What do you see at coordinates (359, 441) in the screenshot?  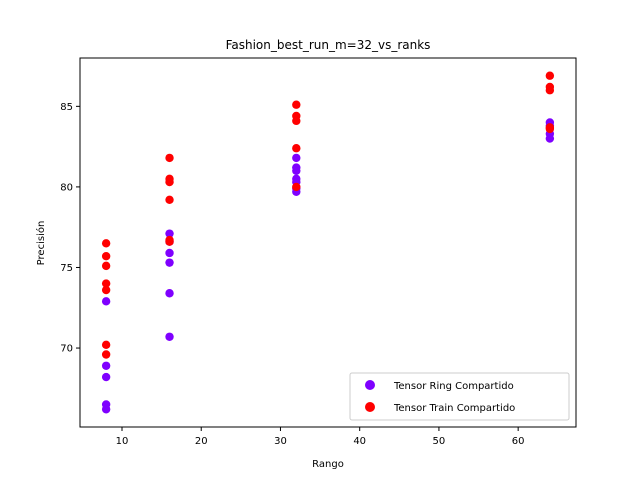 I see `x-tick-label: 40` at bounding box center [359, 441].